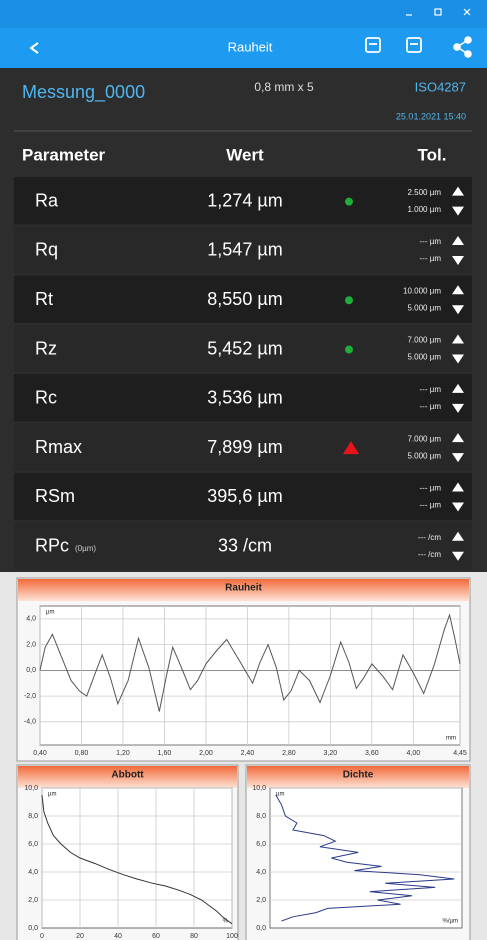 This screenshot has height=940, width=487. What do you see at coordinates (40, 753) in the screenshot?
I see `x-tick-label: 0,40` at bounding box center [40, 753].